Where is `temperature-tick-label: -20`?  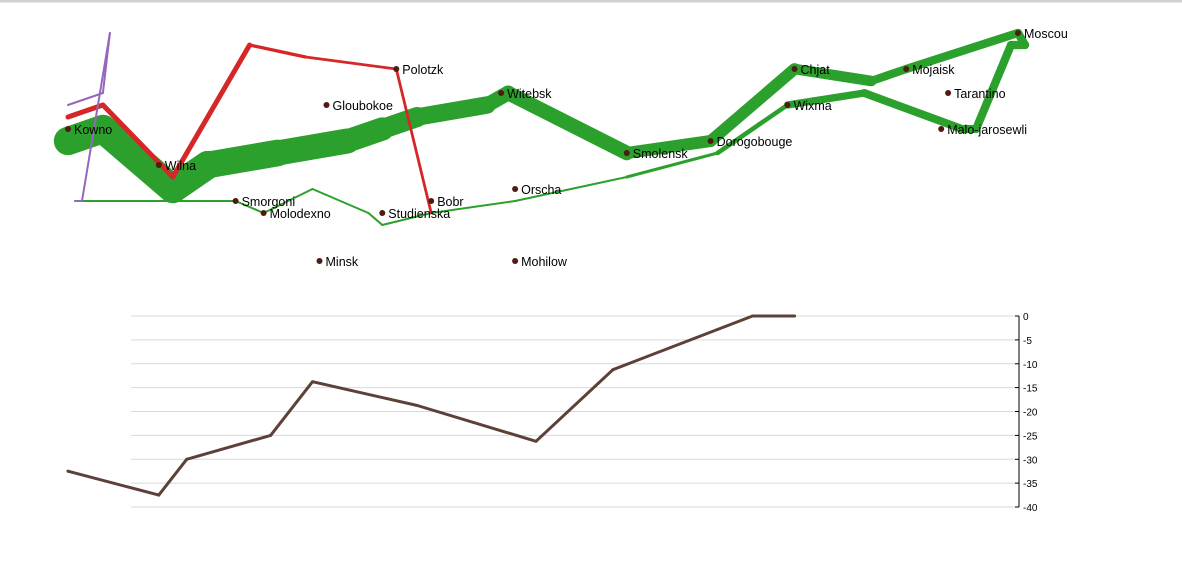 temperature-tick-label: -20 is located at coordinates (1030, 413).